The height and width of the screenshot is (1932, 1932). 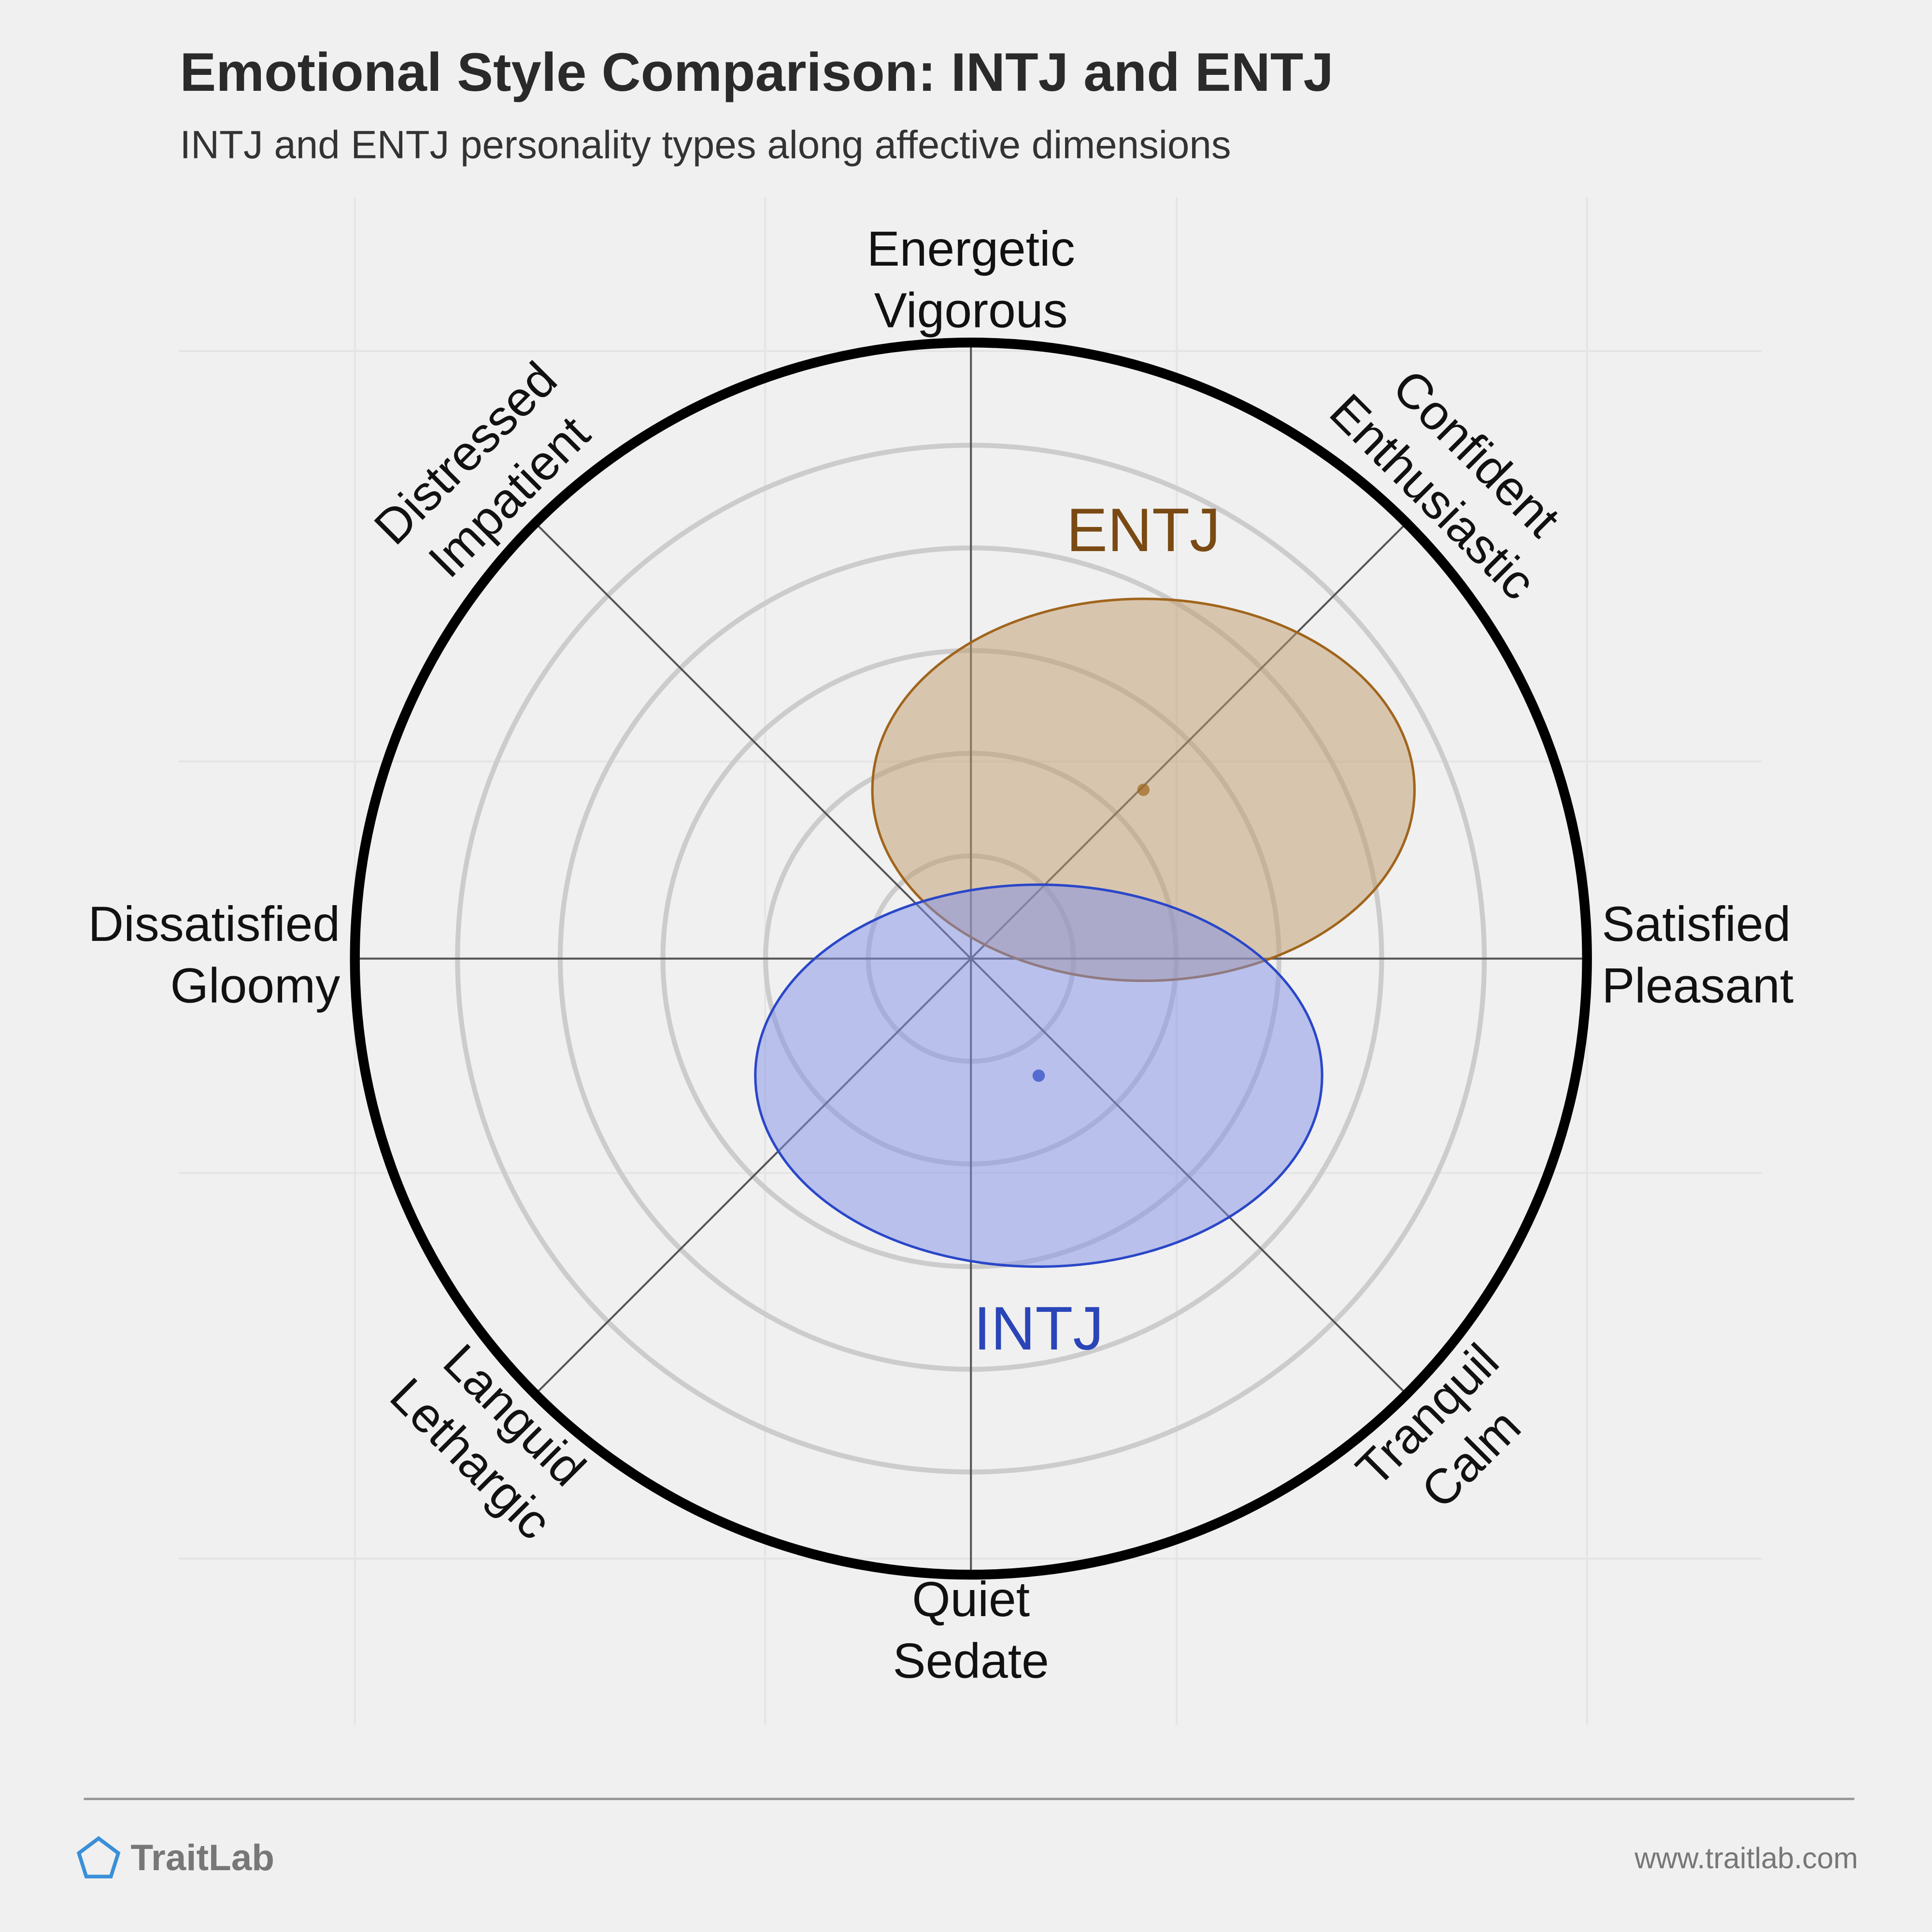 What do you see at coordinates (202, 1857) in the screenshot?
I see `brand-name: TraitLab` at bounding box center [202, 1857].